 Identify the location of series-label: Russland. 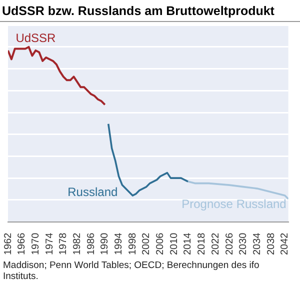
(93, 191).